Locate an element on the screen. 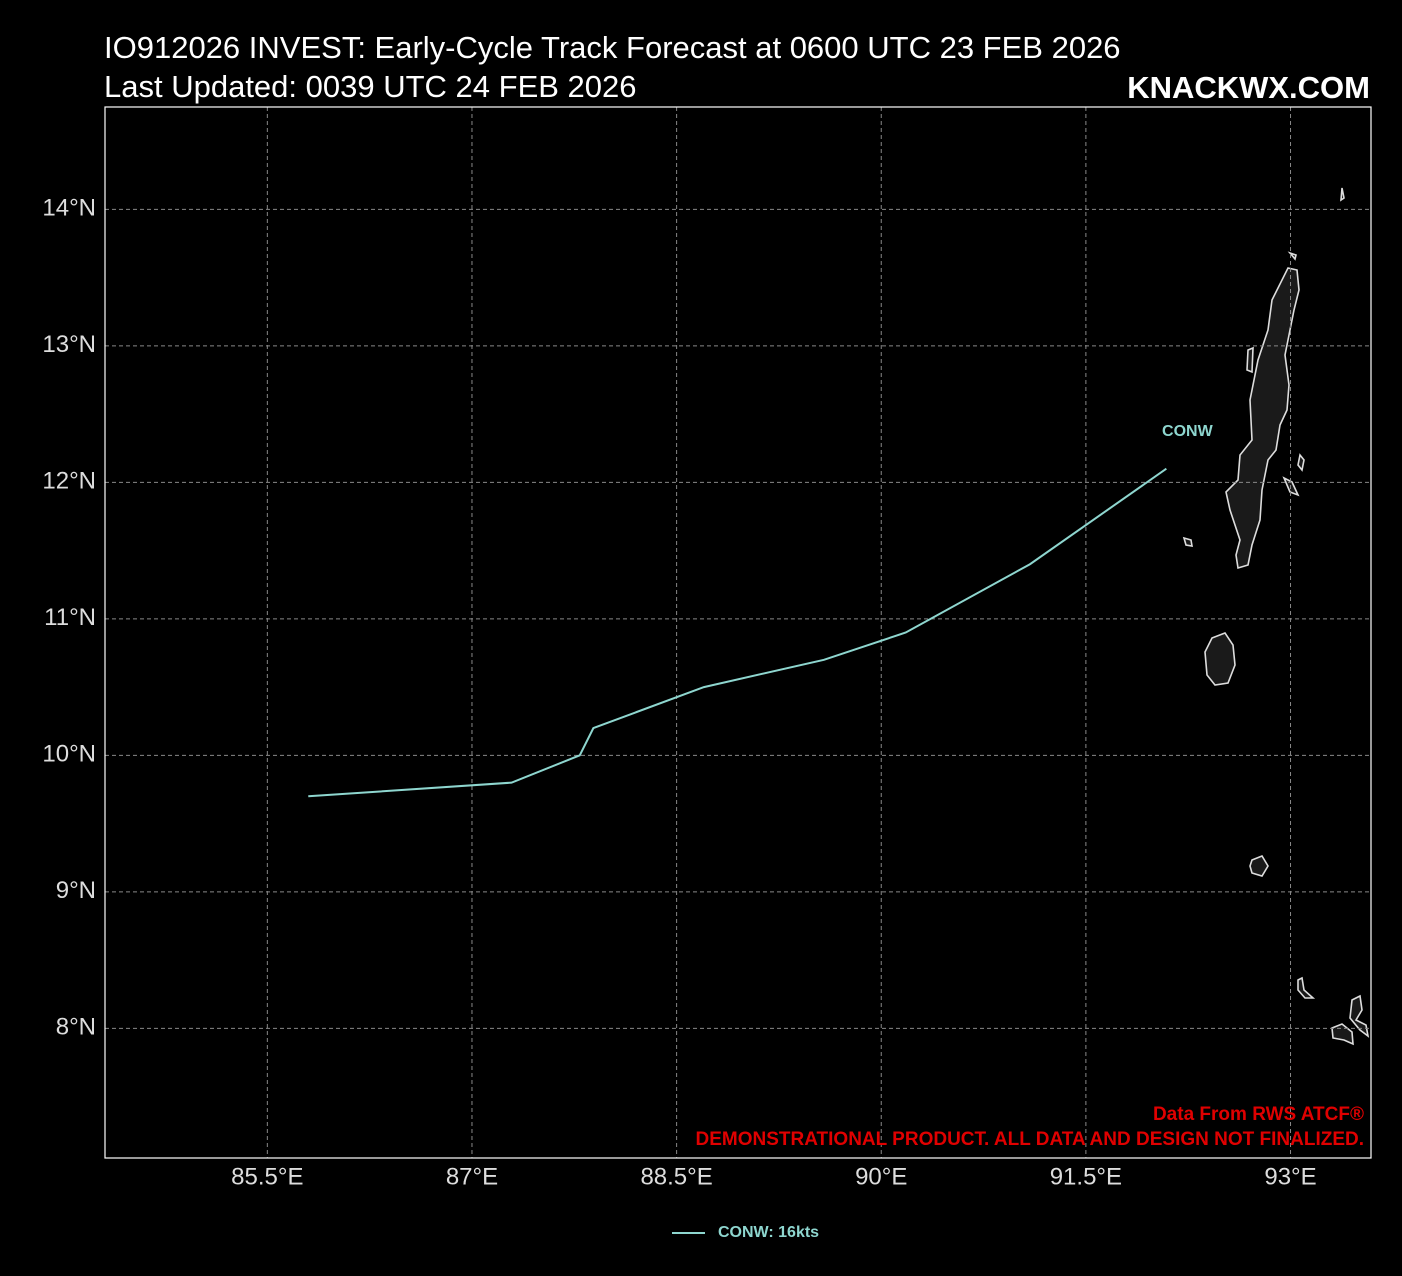 Image resolution: width=1402 pixels, height=1276 pixels. y-tick-label: 13°N is located at coordinates (69, 344).